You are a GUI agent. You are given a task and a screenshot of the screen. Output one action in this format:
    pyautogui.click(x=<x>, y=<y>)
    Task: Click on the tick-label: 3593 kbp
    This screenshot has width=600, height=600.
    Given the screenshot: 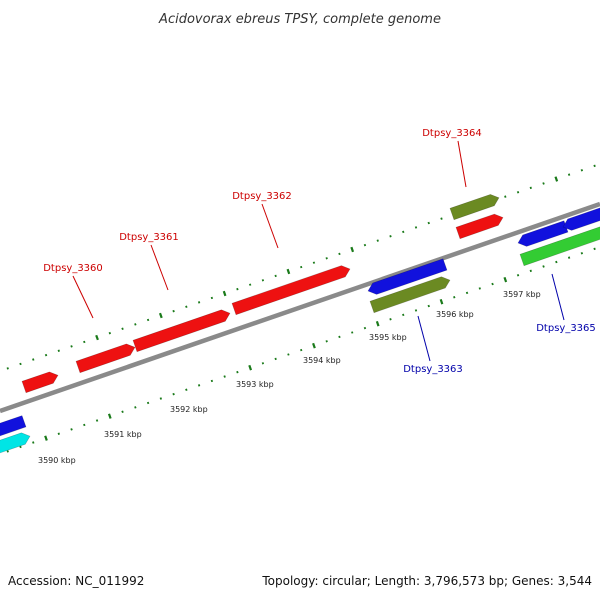 What is the action you would take?
    pyautogui.click(x=255, y=384)
    